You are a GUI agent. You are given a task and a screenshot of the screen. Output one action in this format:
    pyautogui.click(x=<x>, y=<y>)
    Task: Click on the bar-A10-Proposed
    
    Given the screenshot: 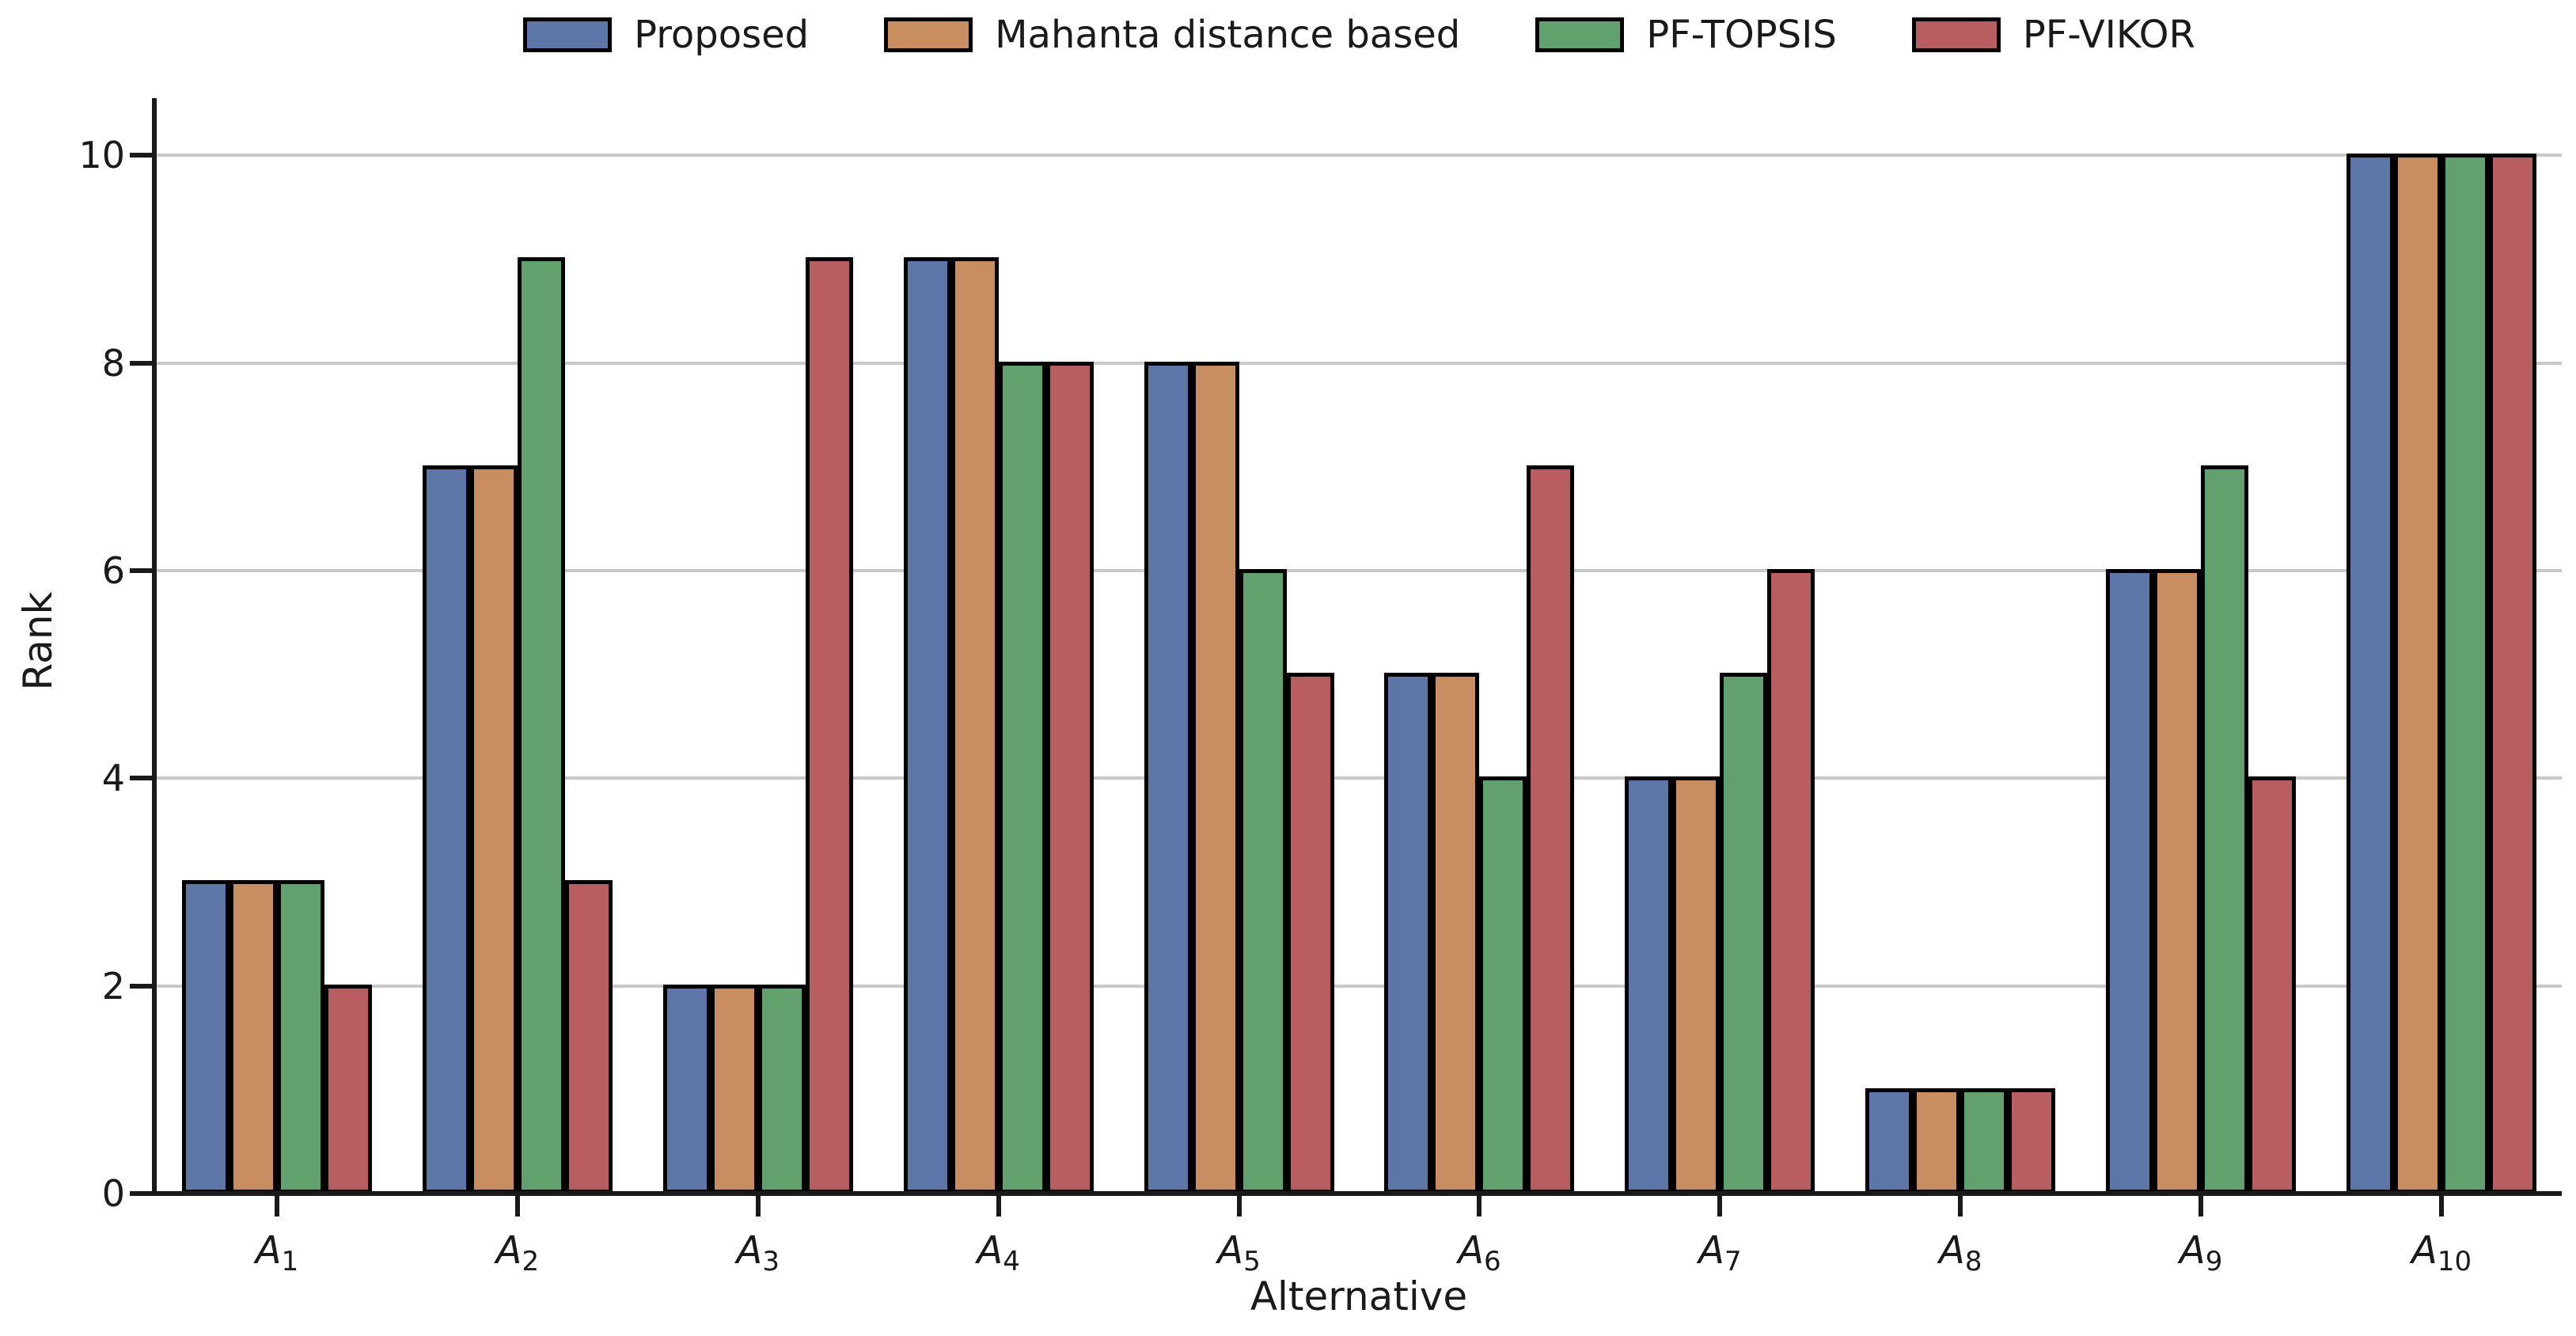 What is the action you would take?
    pyautogui.click(x=2370, y=674)
    